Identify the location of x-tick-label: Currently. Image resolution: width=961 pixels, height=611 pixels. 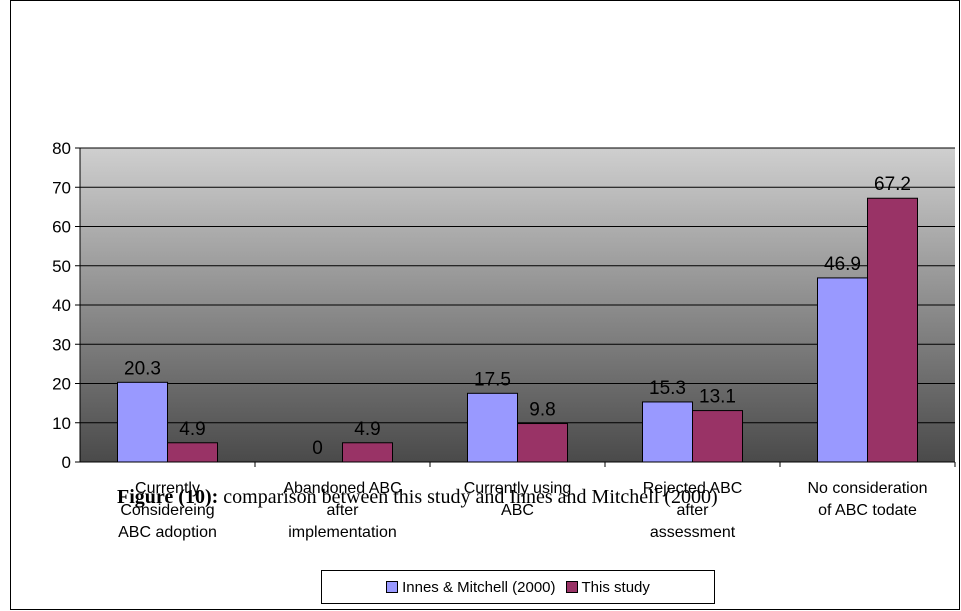
(167, 488).